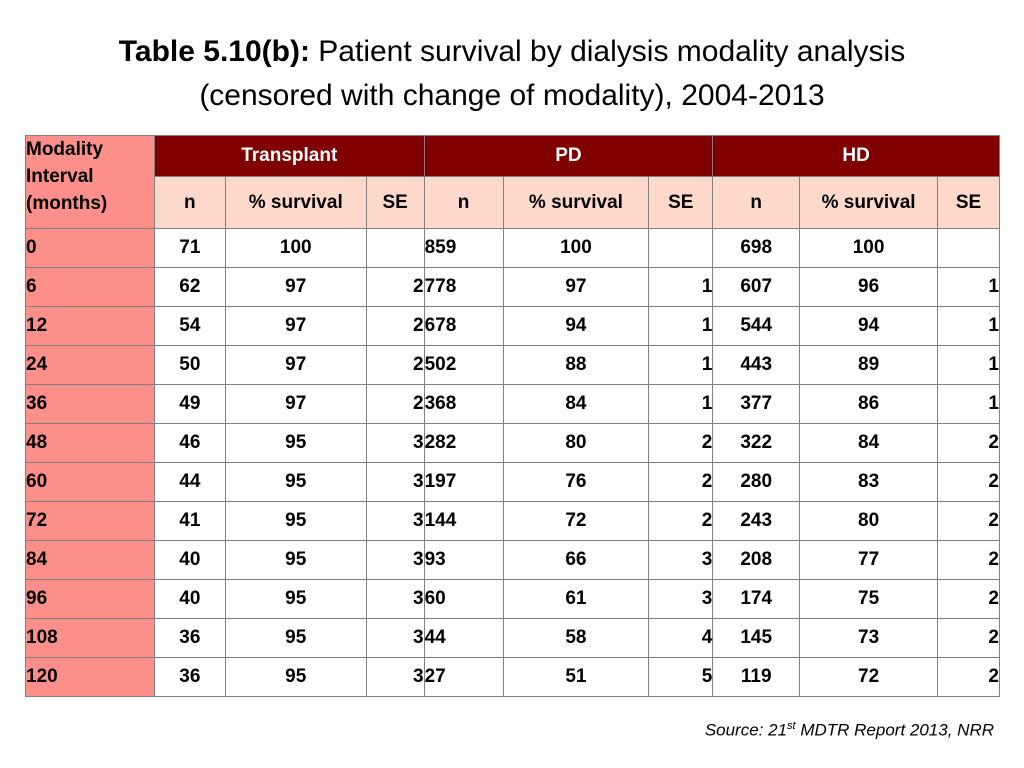  I want to click on hd-n-cell: 174, so click(756, 599).